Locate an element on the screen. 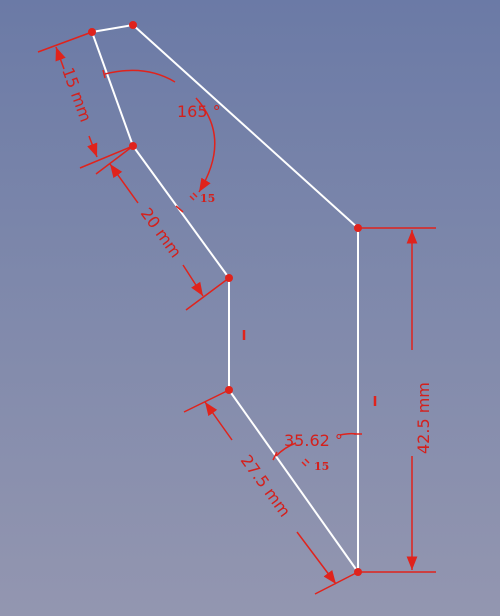  edge-middle-diagonal is located at coordinates (181, 212).